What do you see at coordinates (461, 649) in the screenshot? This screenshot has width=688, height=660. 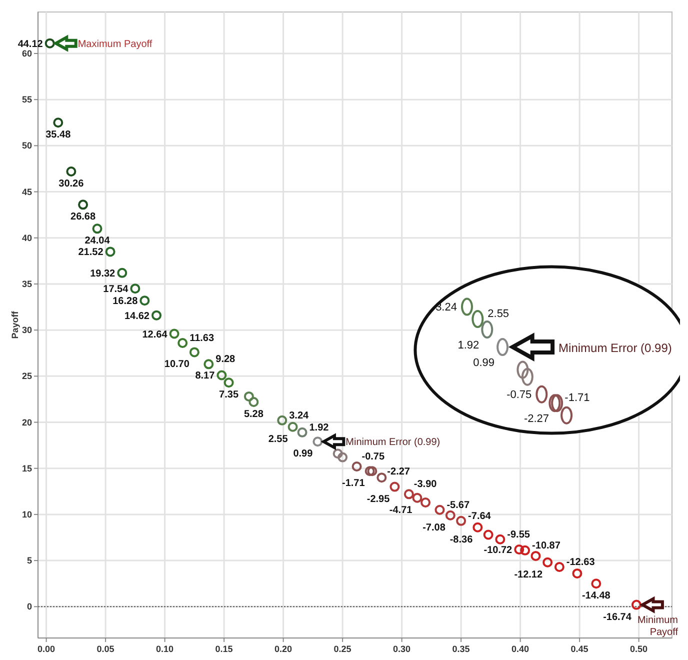 I see `x-tick-label: 0.35` at bounding box center [461, 649].